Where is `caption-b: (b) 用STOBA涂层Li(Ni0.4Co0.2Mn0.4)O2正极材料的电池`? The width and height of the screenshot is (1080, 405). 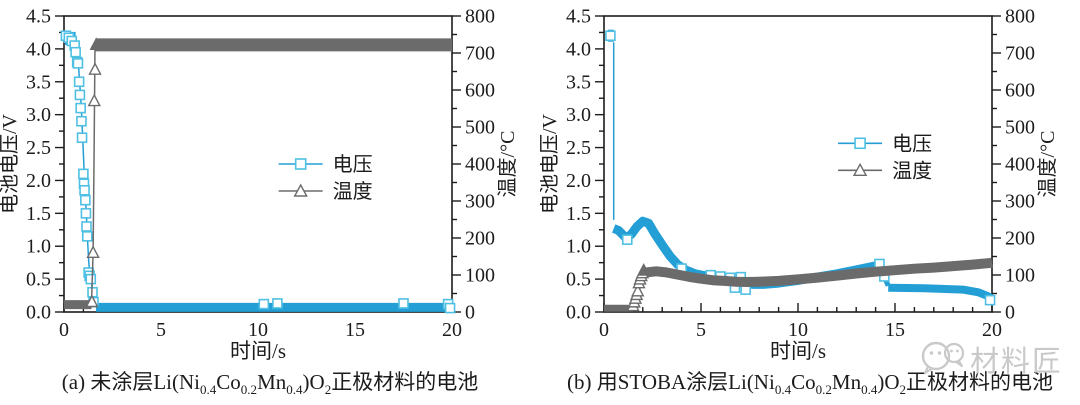
caption-b: (b) 用STOBA涂层Li(Ni0.4Co0.2Mn0.4)O2正极材料的电池 is located at coordinates (810, 384).